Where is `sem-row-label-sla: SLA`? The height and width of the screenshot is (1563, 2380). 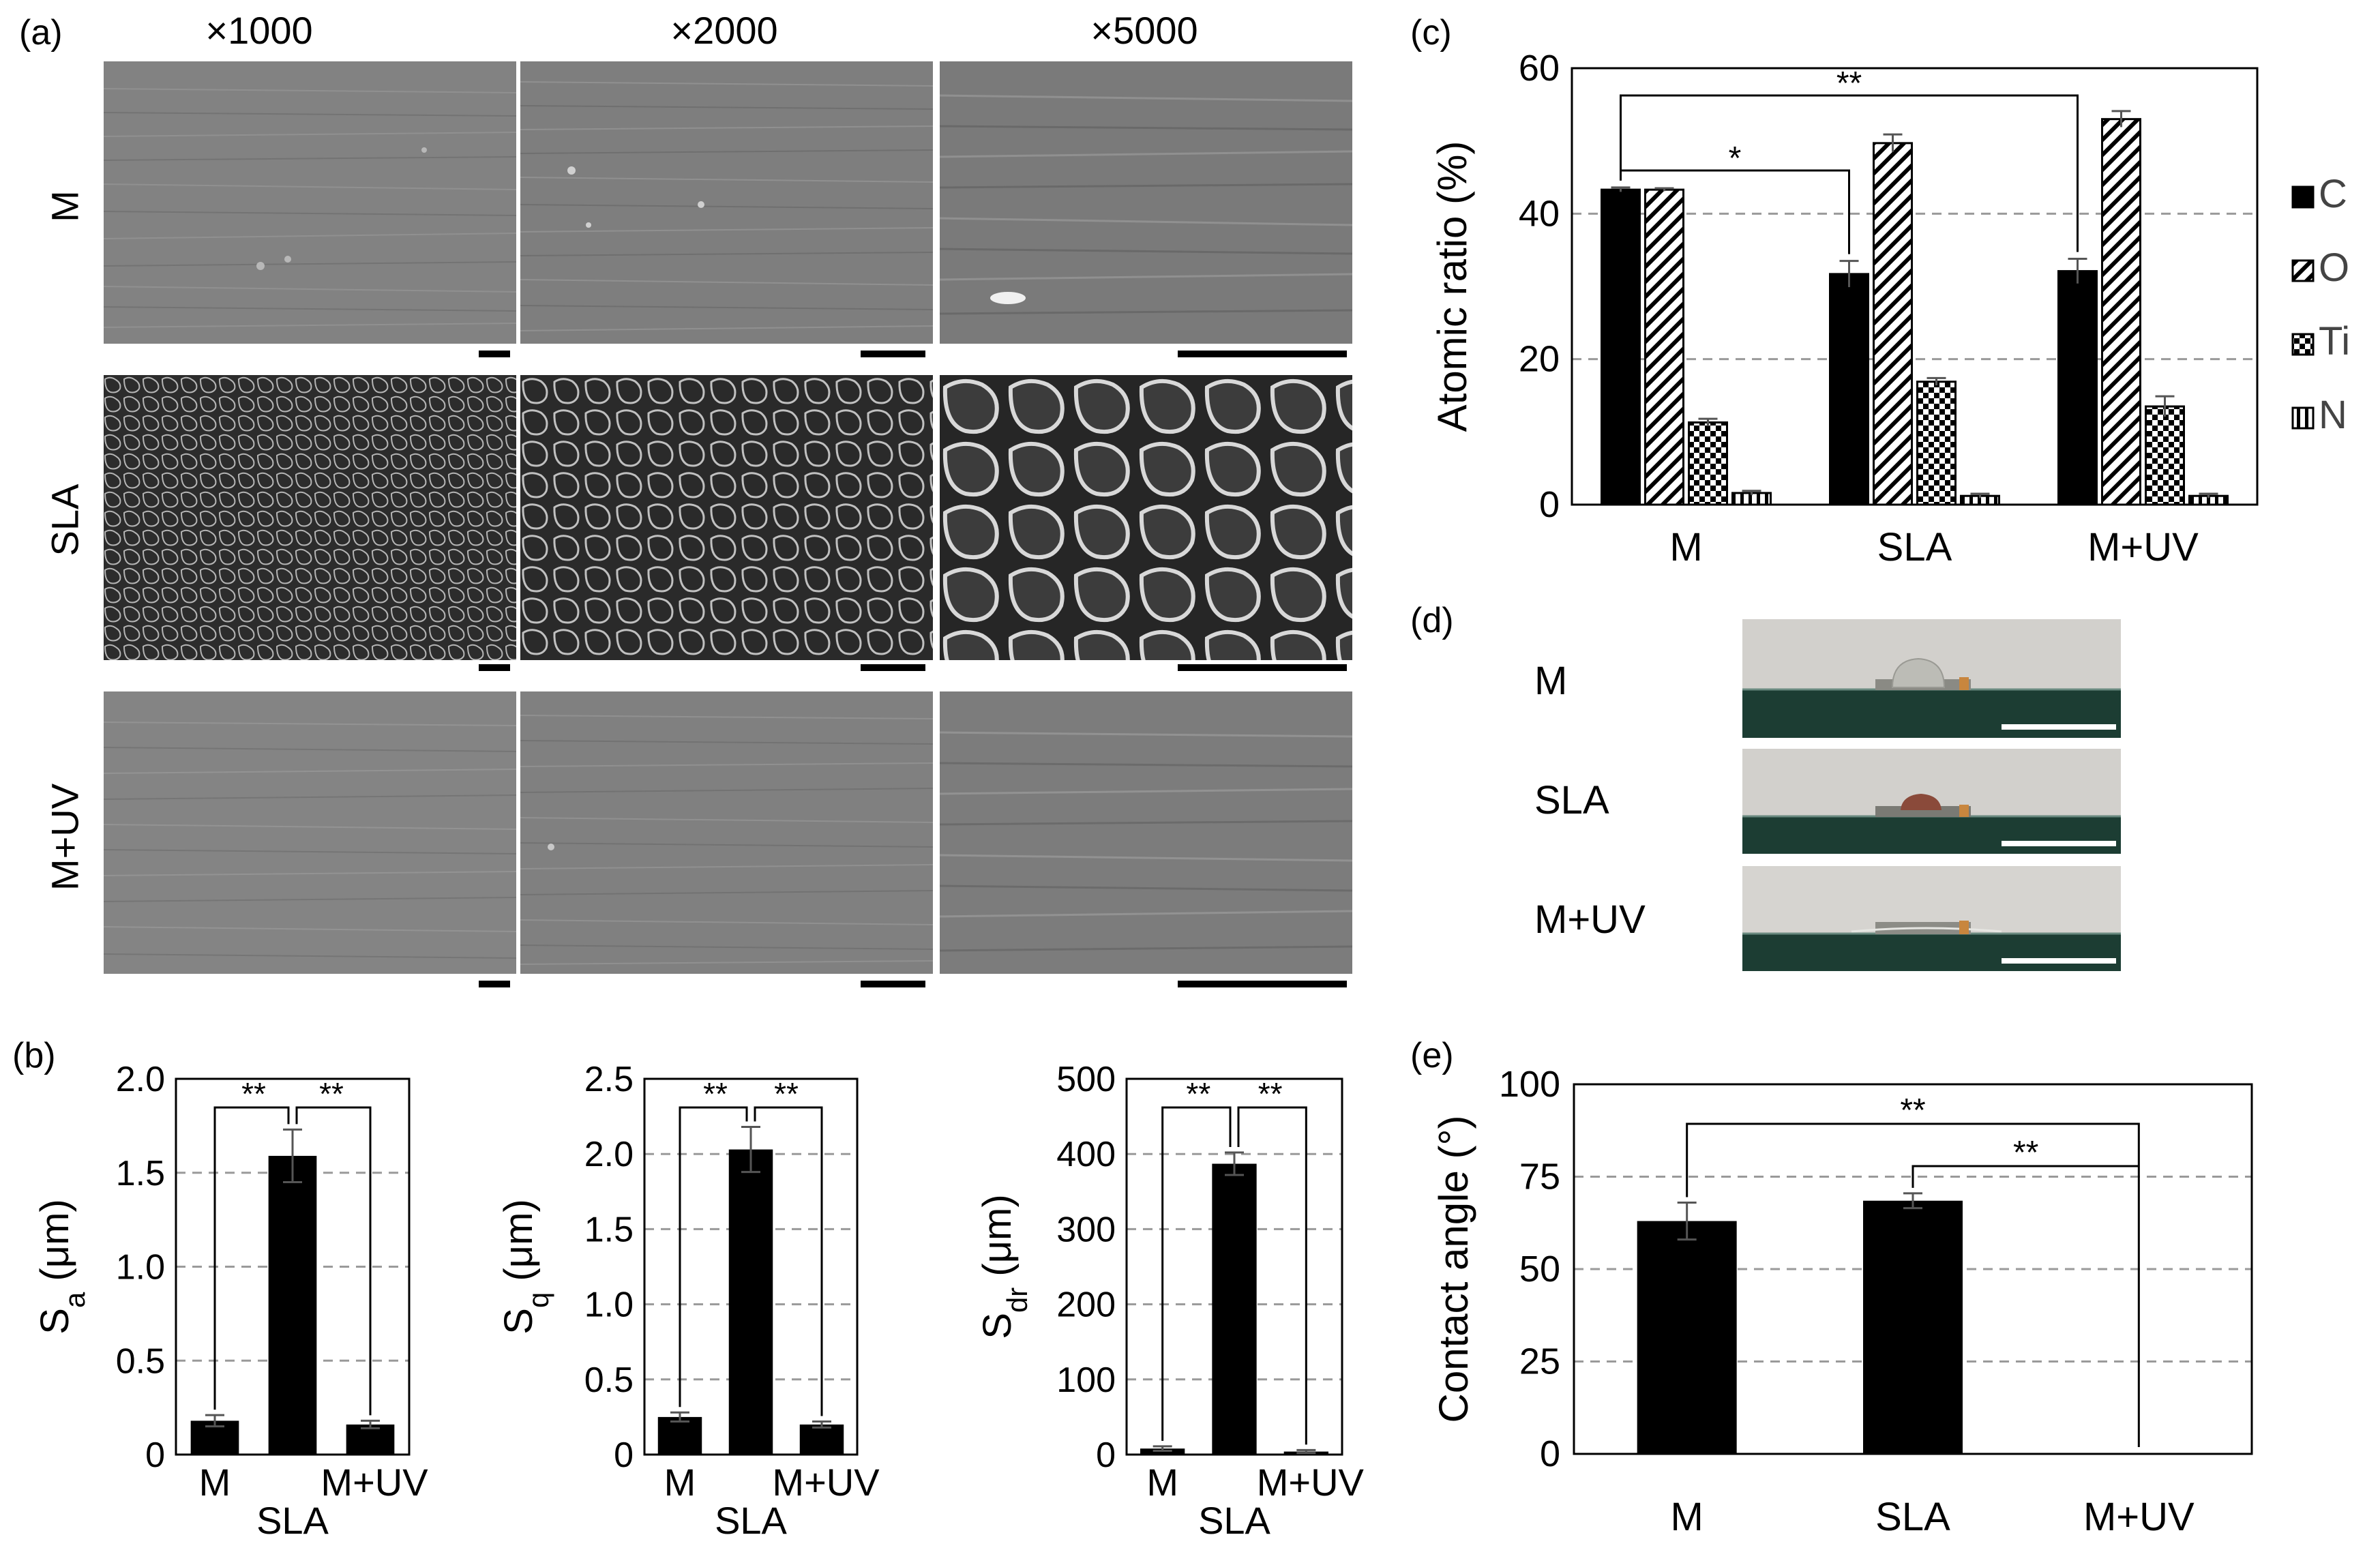 sem-row-label-sla: SLA is located at coordinates (65, 519).